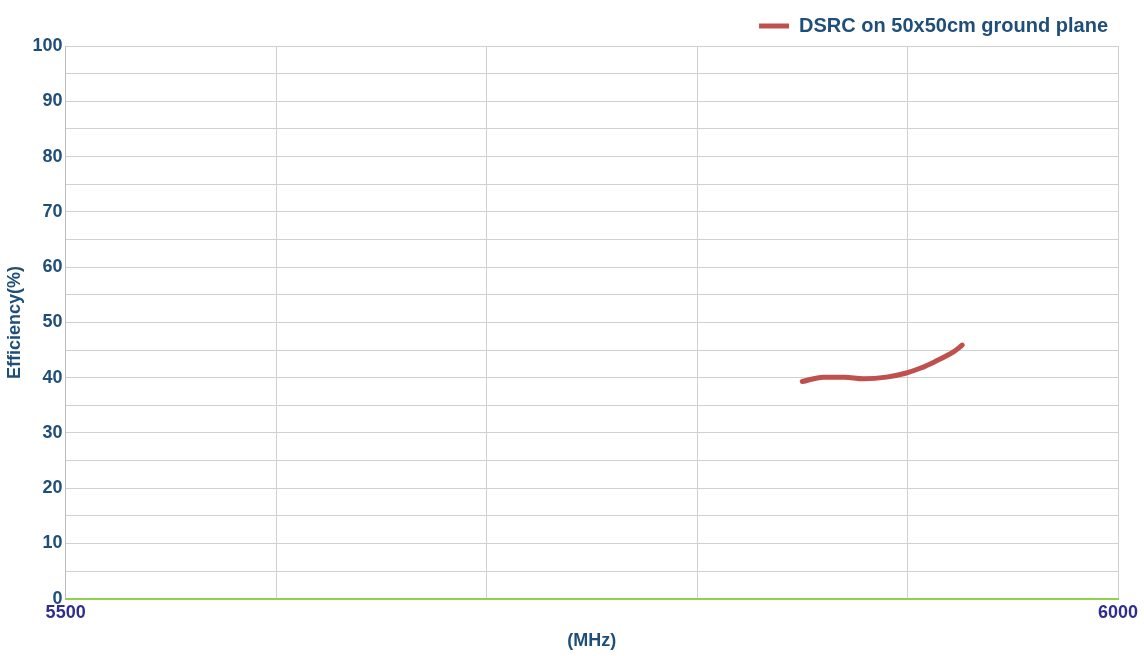 The width and height of the screenshot is (1144, 656). What do you see at coordinates (592, 640) in the screenshot?
I see `x-axis-title: (MHz)` at bounding box center [592, 640].